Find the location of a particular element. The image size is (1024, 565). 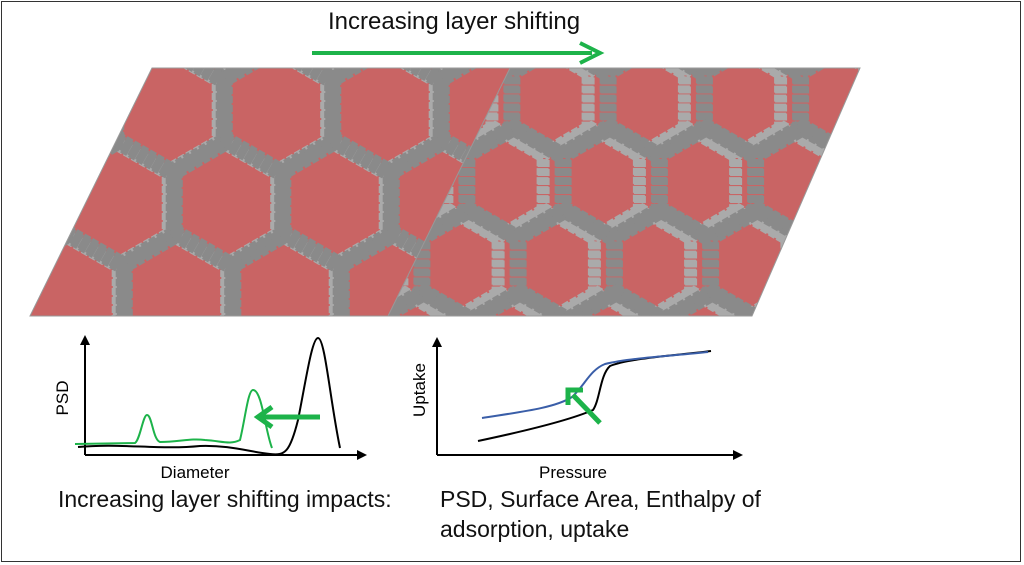

layer-shift-arrow is located at coordinates (458, 53).